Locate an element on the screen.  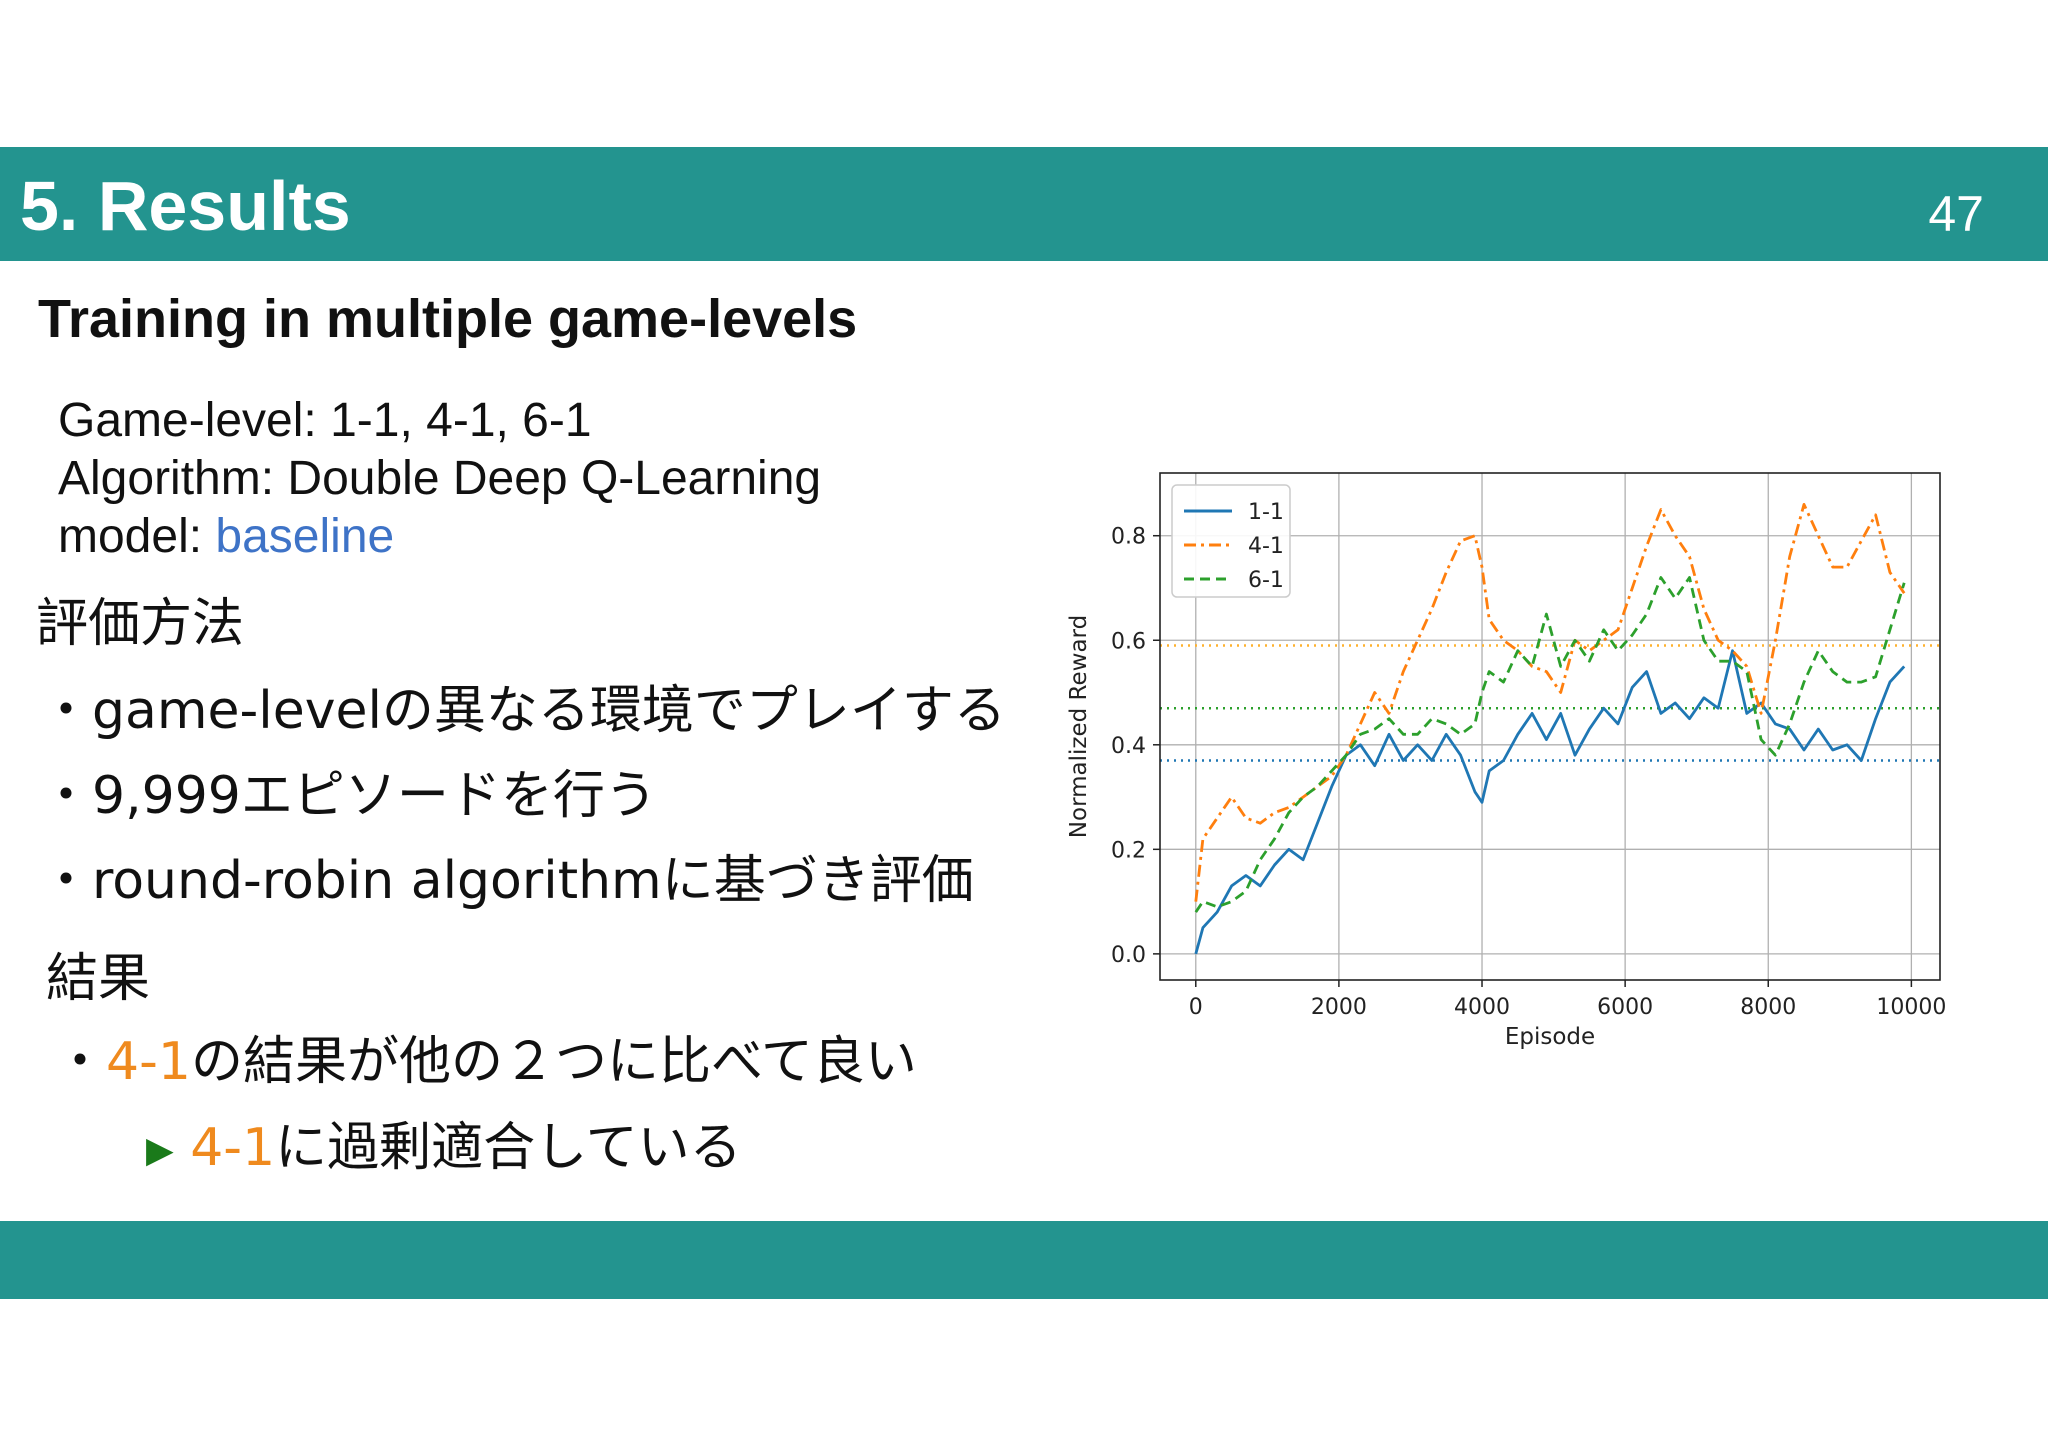
results-sub-text: に過剰適合している is located at coordinates (508, 1148).